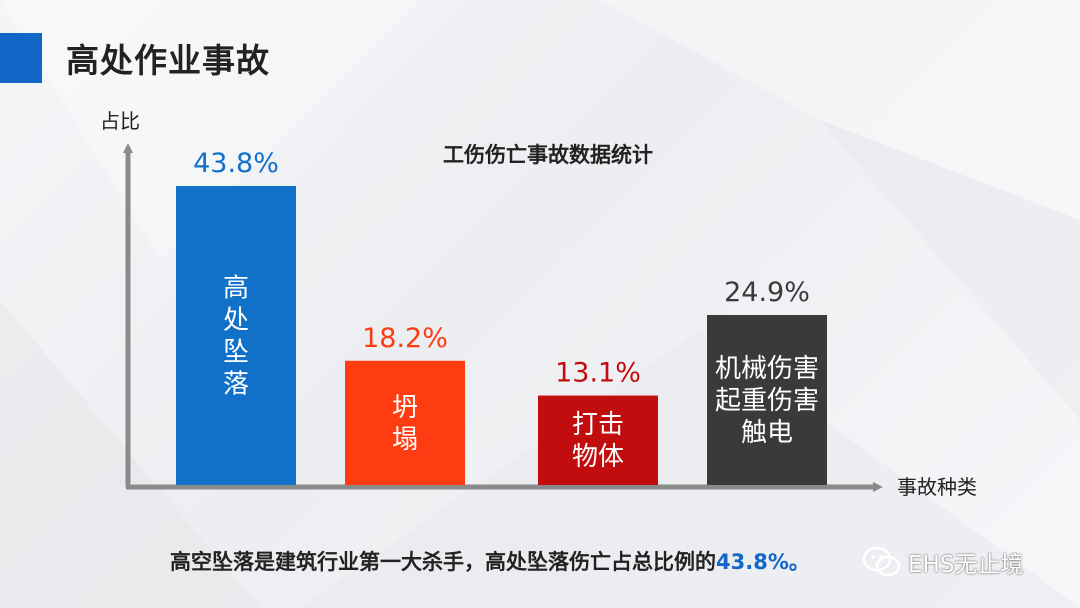 This screenshot has height=608, width=1080. Describe the element at coordinates (937, 487) in the screenshot. I see `x-axis-label: 事故种类` at that location.